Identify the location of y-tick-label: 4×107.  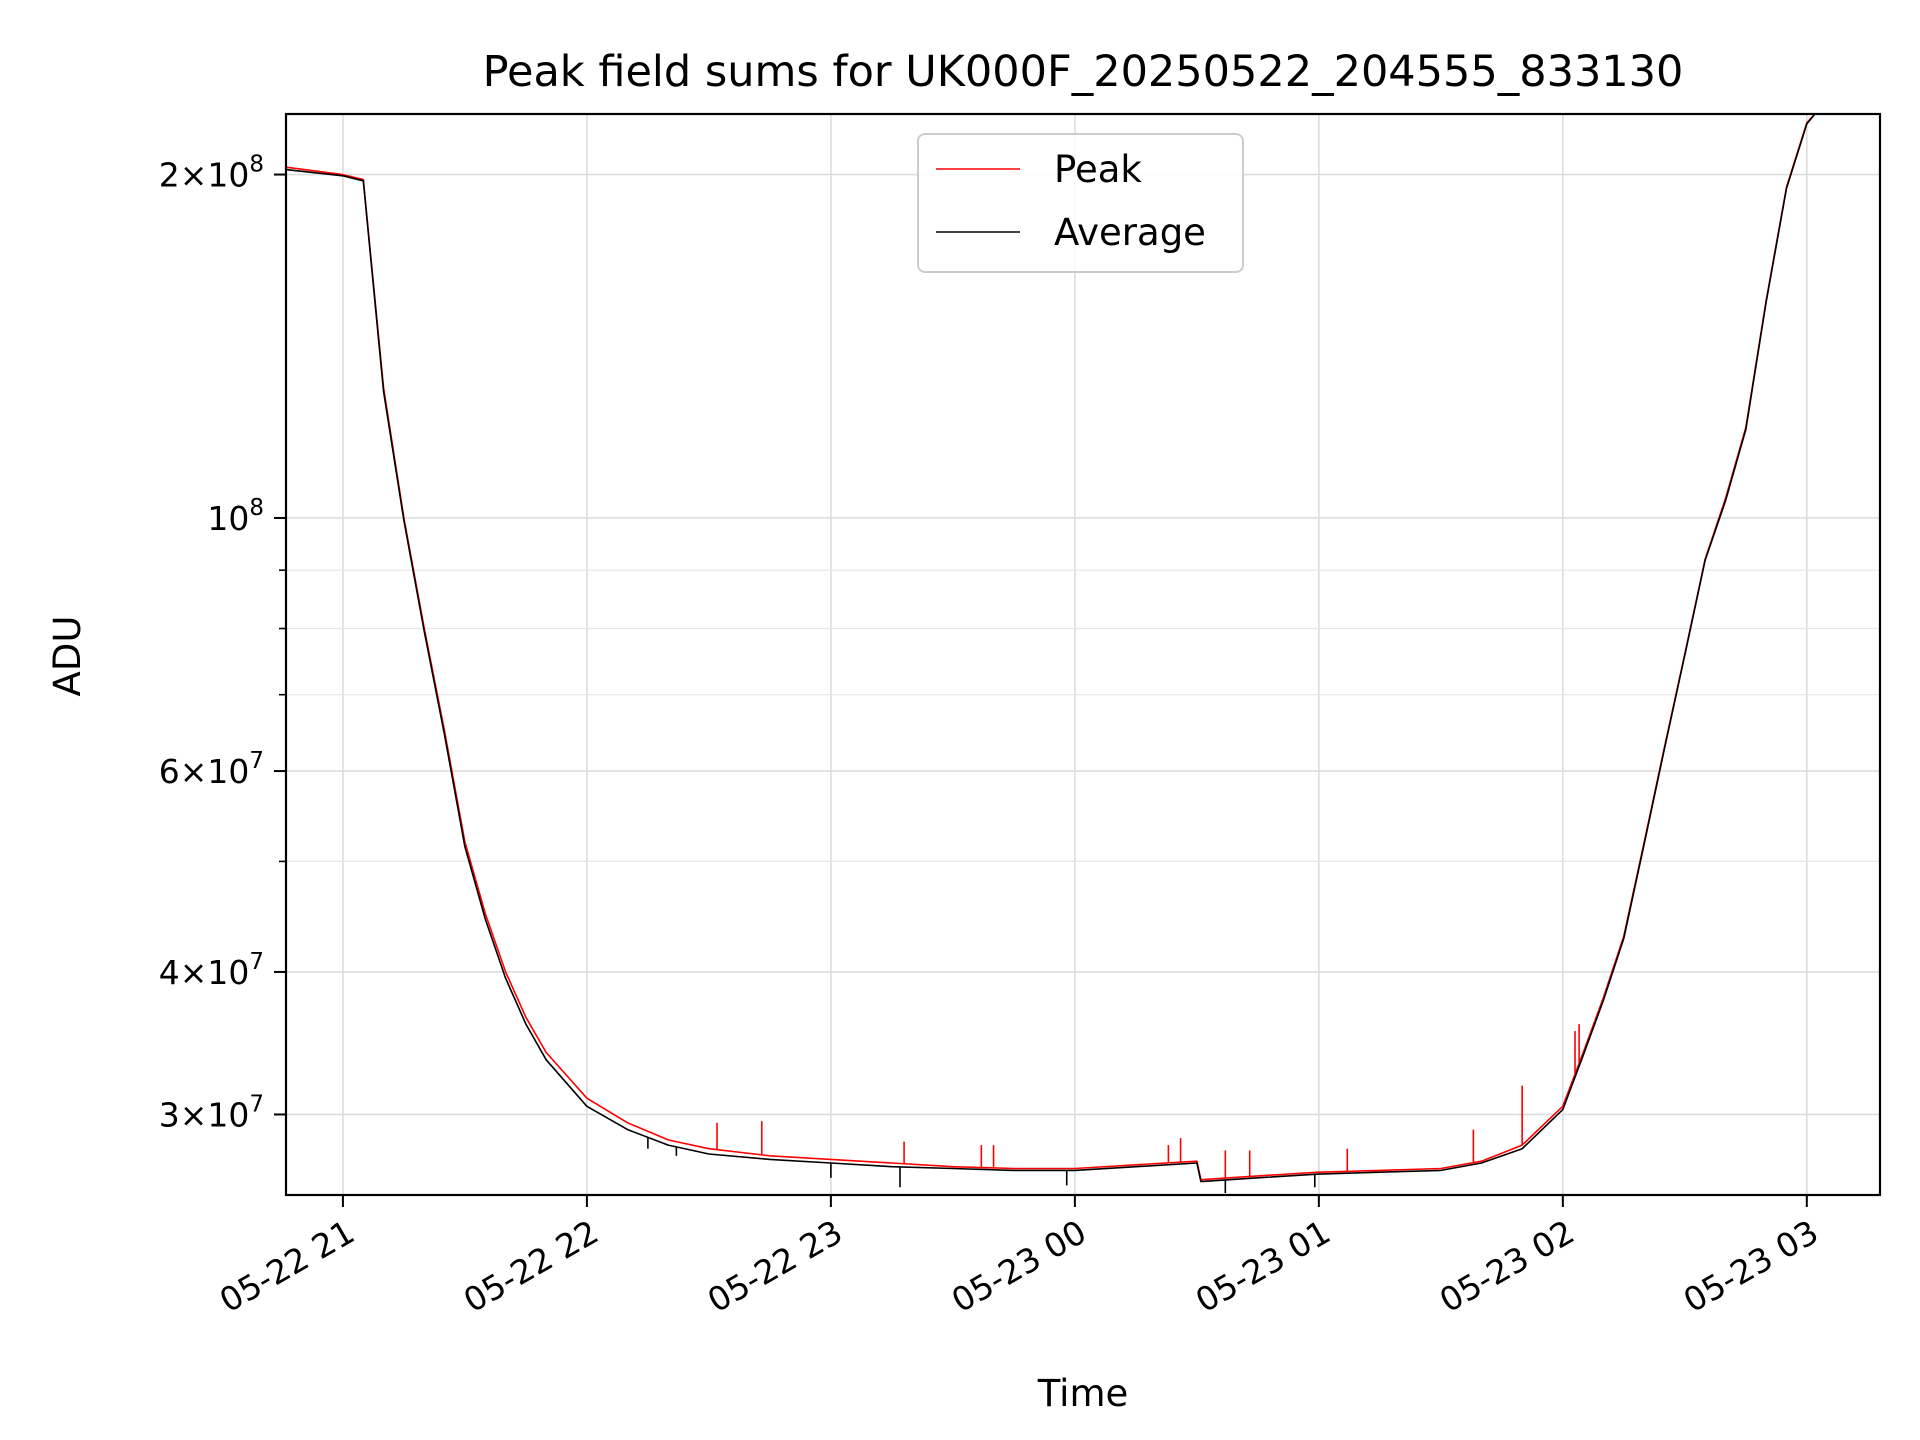
(211, 970).